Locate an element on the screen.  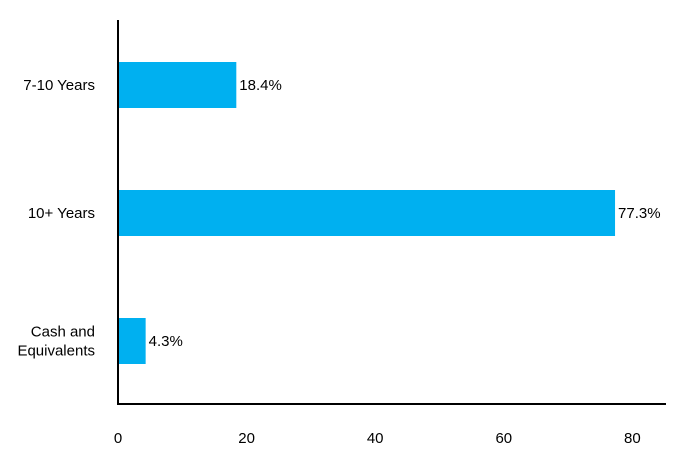
x-tick-label: 0 is located at coordinates (118, 438).